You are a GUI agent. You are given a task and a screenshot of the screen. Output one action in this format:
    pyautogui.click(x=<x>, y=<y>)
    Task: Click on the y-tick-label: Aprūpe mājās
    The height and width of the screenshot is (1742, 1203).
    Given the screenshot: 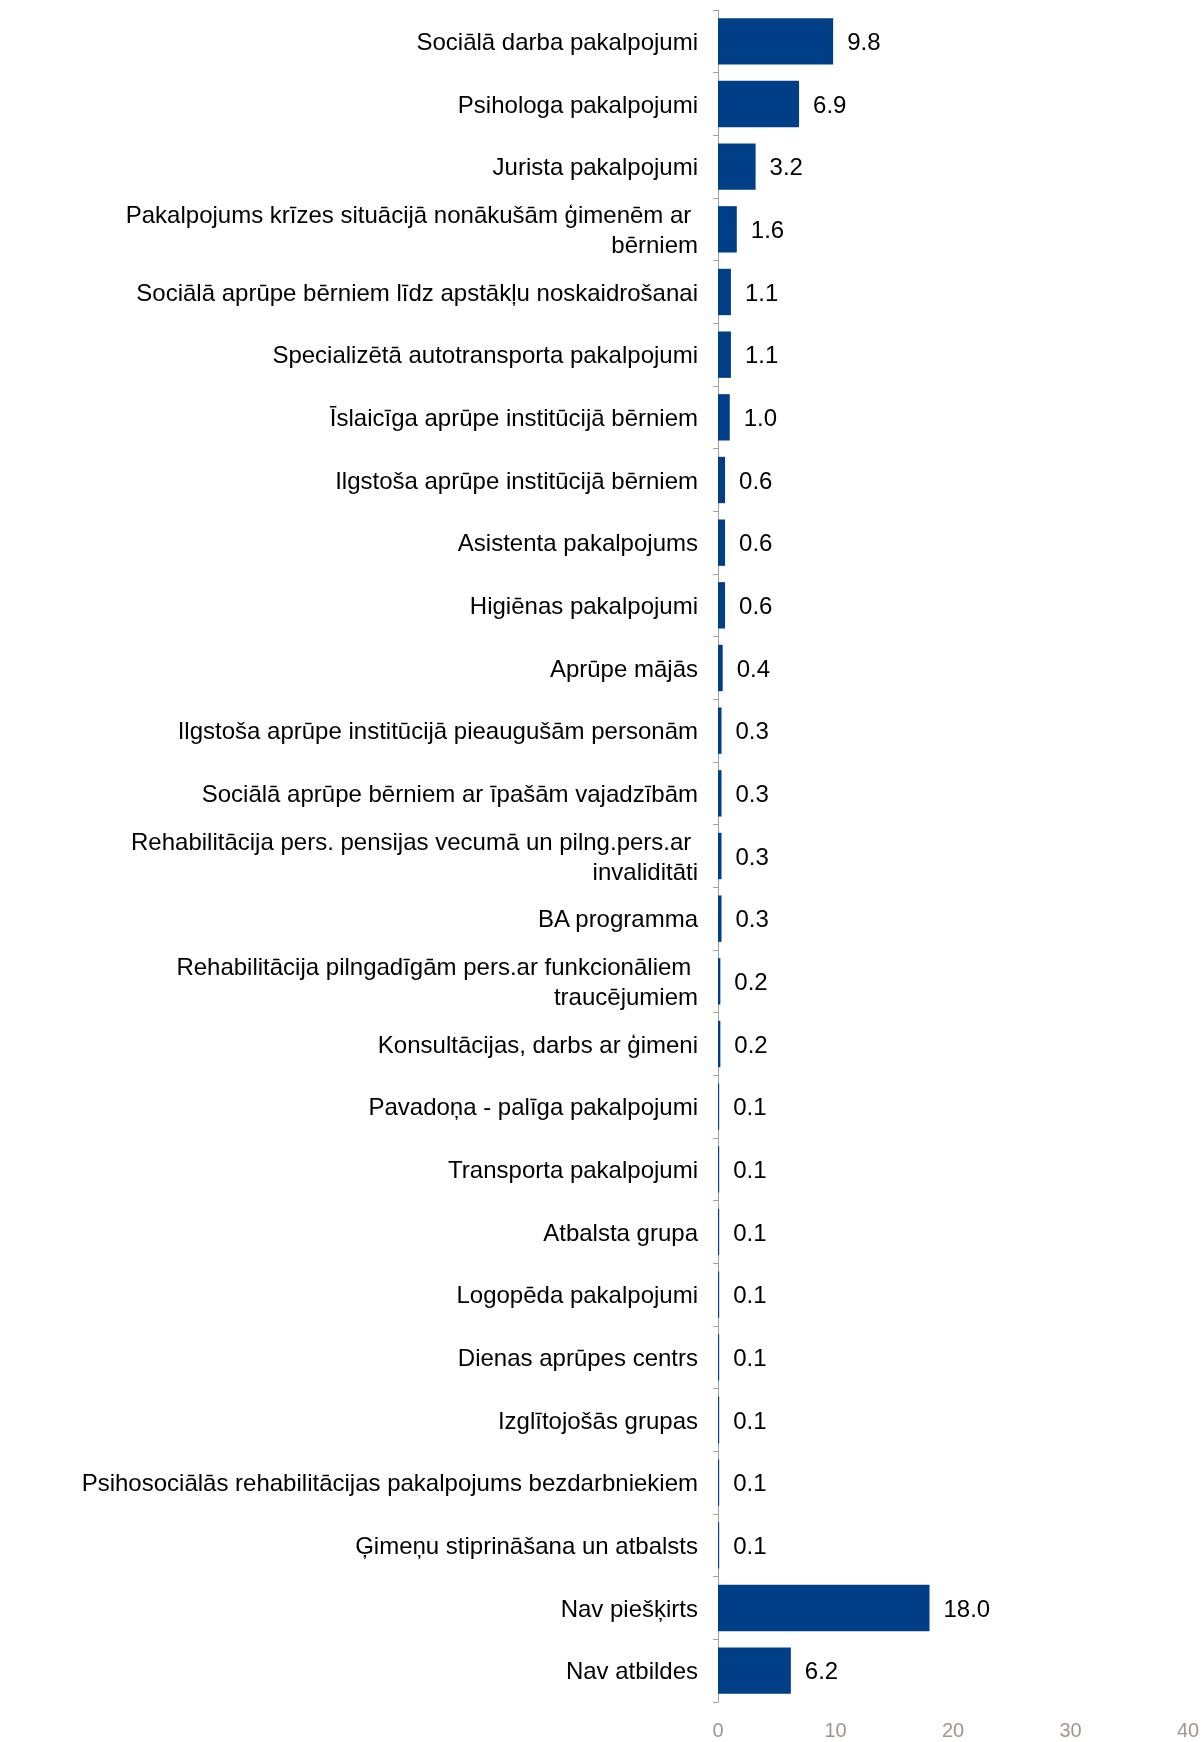 What is the action you would take?
    pyautogui.click(x=623, y=668)
    